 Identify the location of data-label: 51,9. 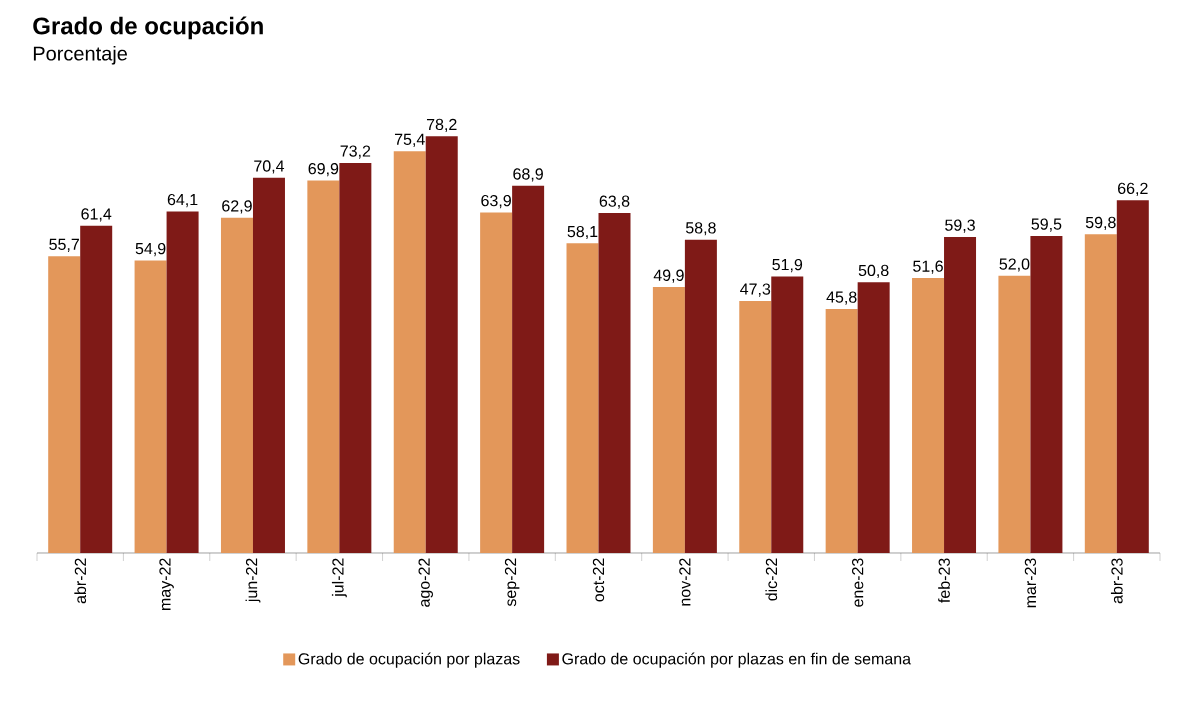
(787, 265).